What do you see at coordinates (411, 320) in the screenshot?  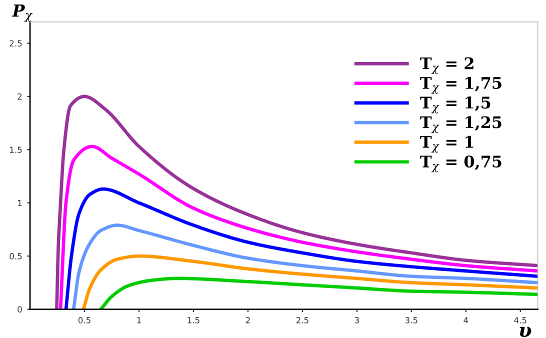 I see `x-tick-label: 3.5` at bounding box center [411, 320].